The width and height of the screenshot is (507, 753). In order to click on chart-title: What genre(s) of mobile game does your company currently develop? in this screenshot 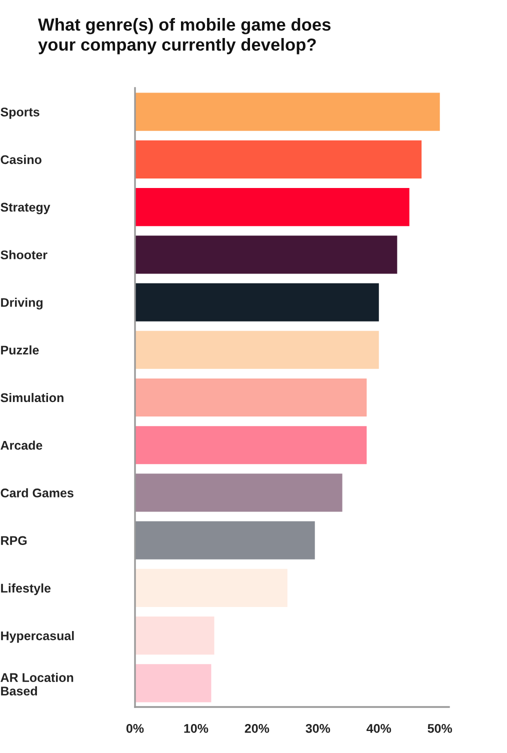, I will do `click(184, 36)`.